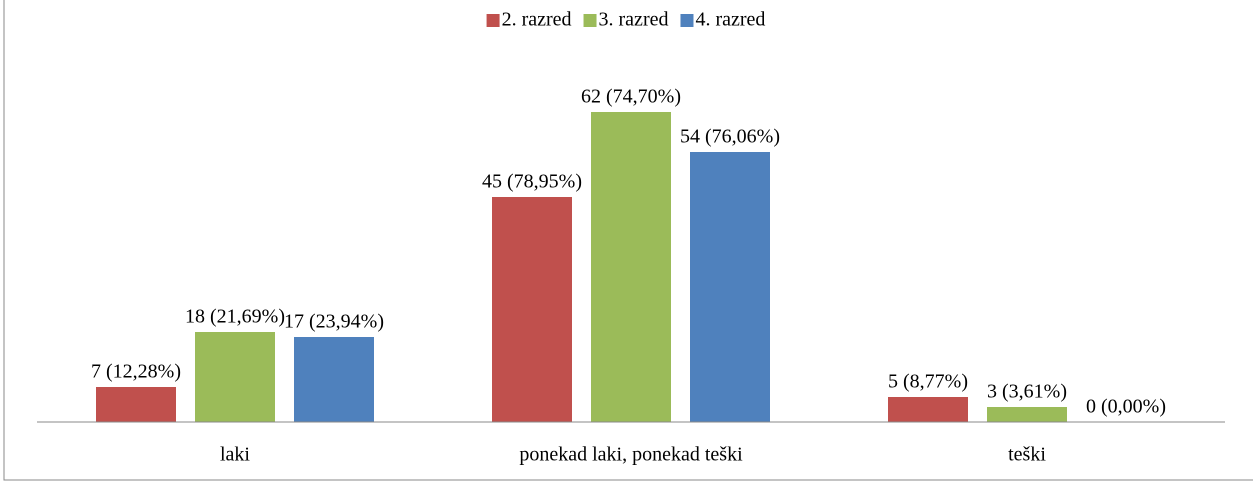 The width and height of the screenshot is (1253, 483). I want to click on legend: 2. razred 3. razred 4. razred, so click(625, 20).